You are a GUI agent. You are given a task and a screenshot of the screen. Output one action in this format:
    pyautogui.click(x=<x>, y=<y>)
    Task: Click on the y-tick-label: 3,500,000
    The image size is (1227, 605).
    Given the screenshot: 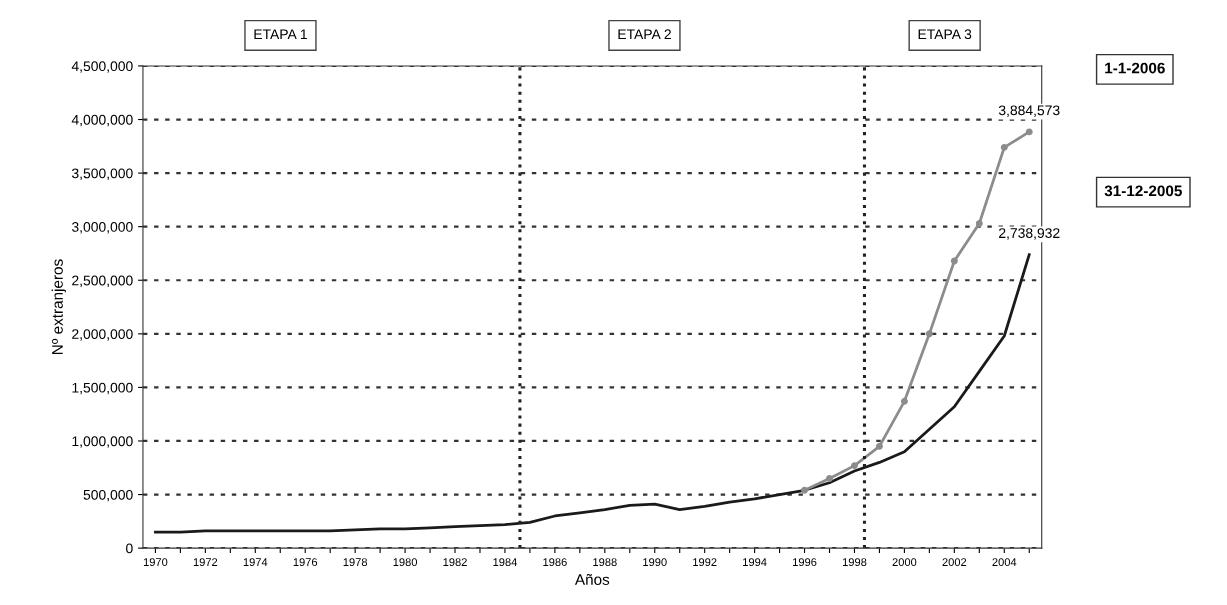 What is the action you would take?
    pyautogui.click(x=102, y=174)
    